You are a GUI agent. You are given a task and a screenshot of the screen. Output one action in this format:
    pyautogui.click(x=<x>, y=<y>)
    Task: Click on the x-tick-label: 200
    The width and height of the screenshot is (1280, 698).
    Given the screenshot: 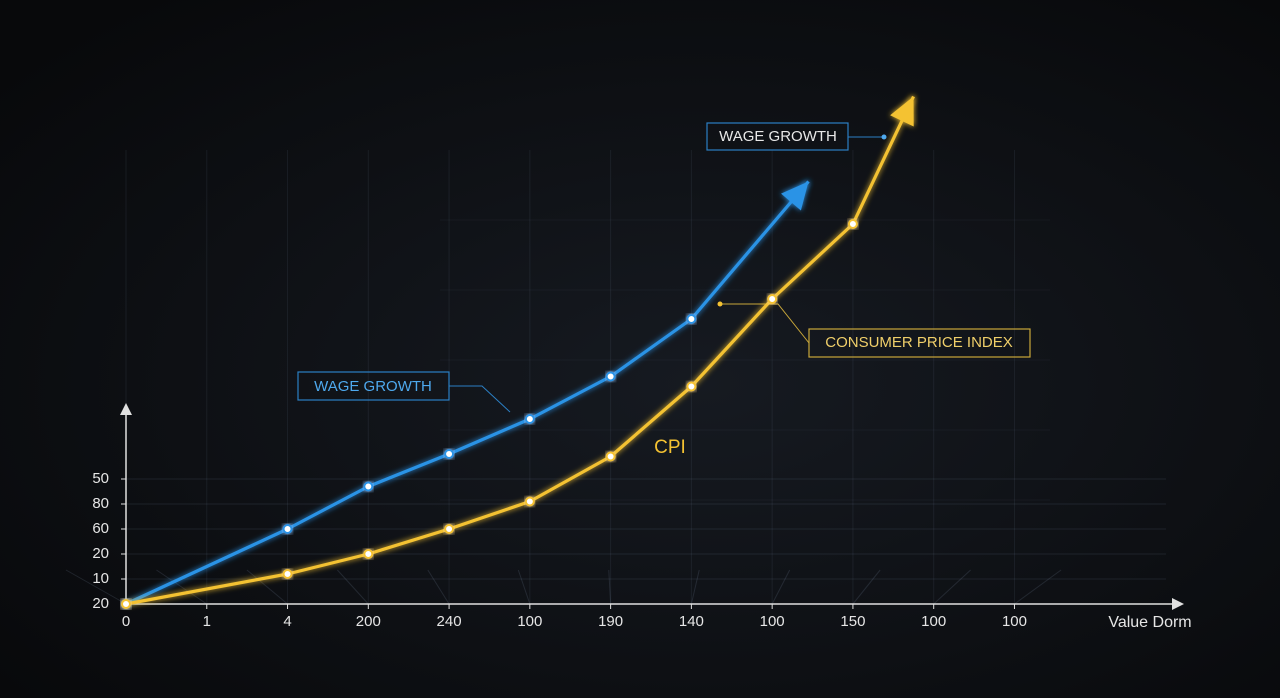 What is the action you would take?
    pyautogui.click(x=368, y=621)
    